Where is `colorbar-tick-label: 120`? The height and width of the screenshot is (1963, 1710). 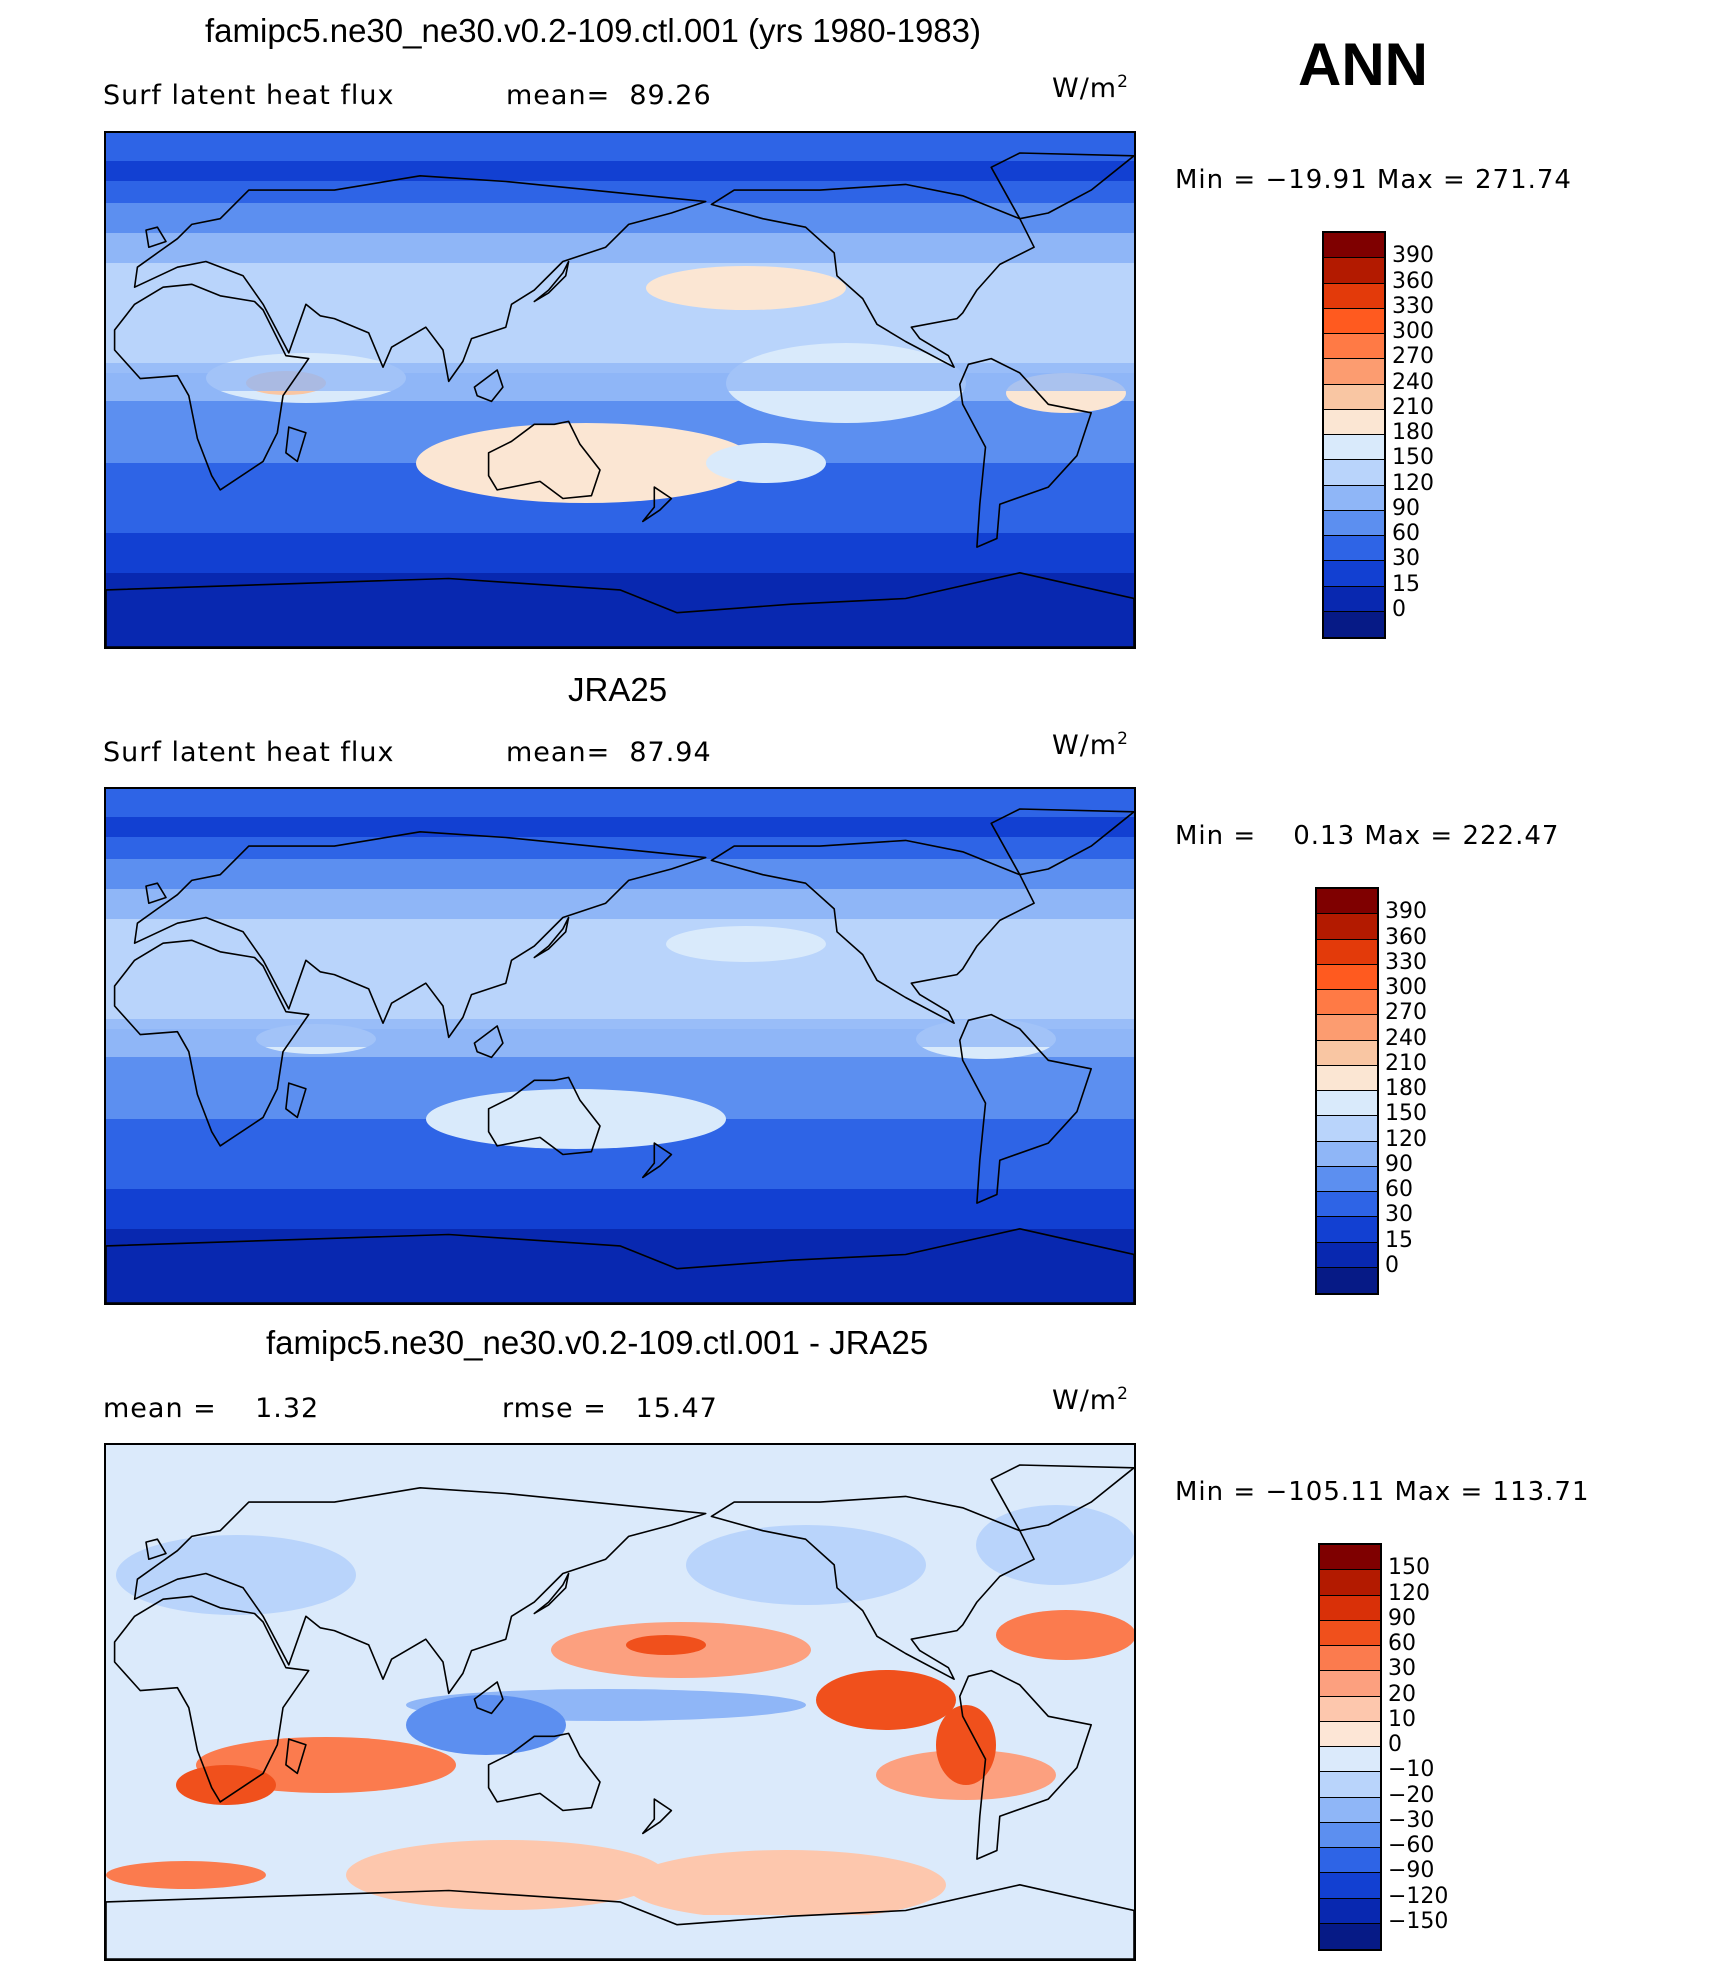
colorbar-tick-label: 120 is located at coordinates (1409, 1593).